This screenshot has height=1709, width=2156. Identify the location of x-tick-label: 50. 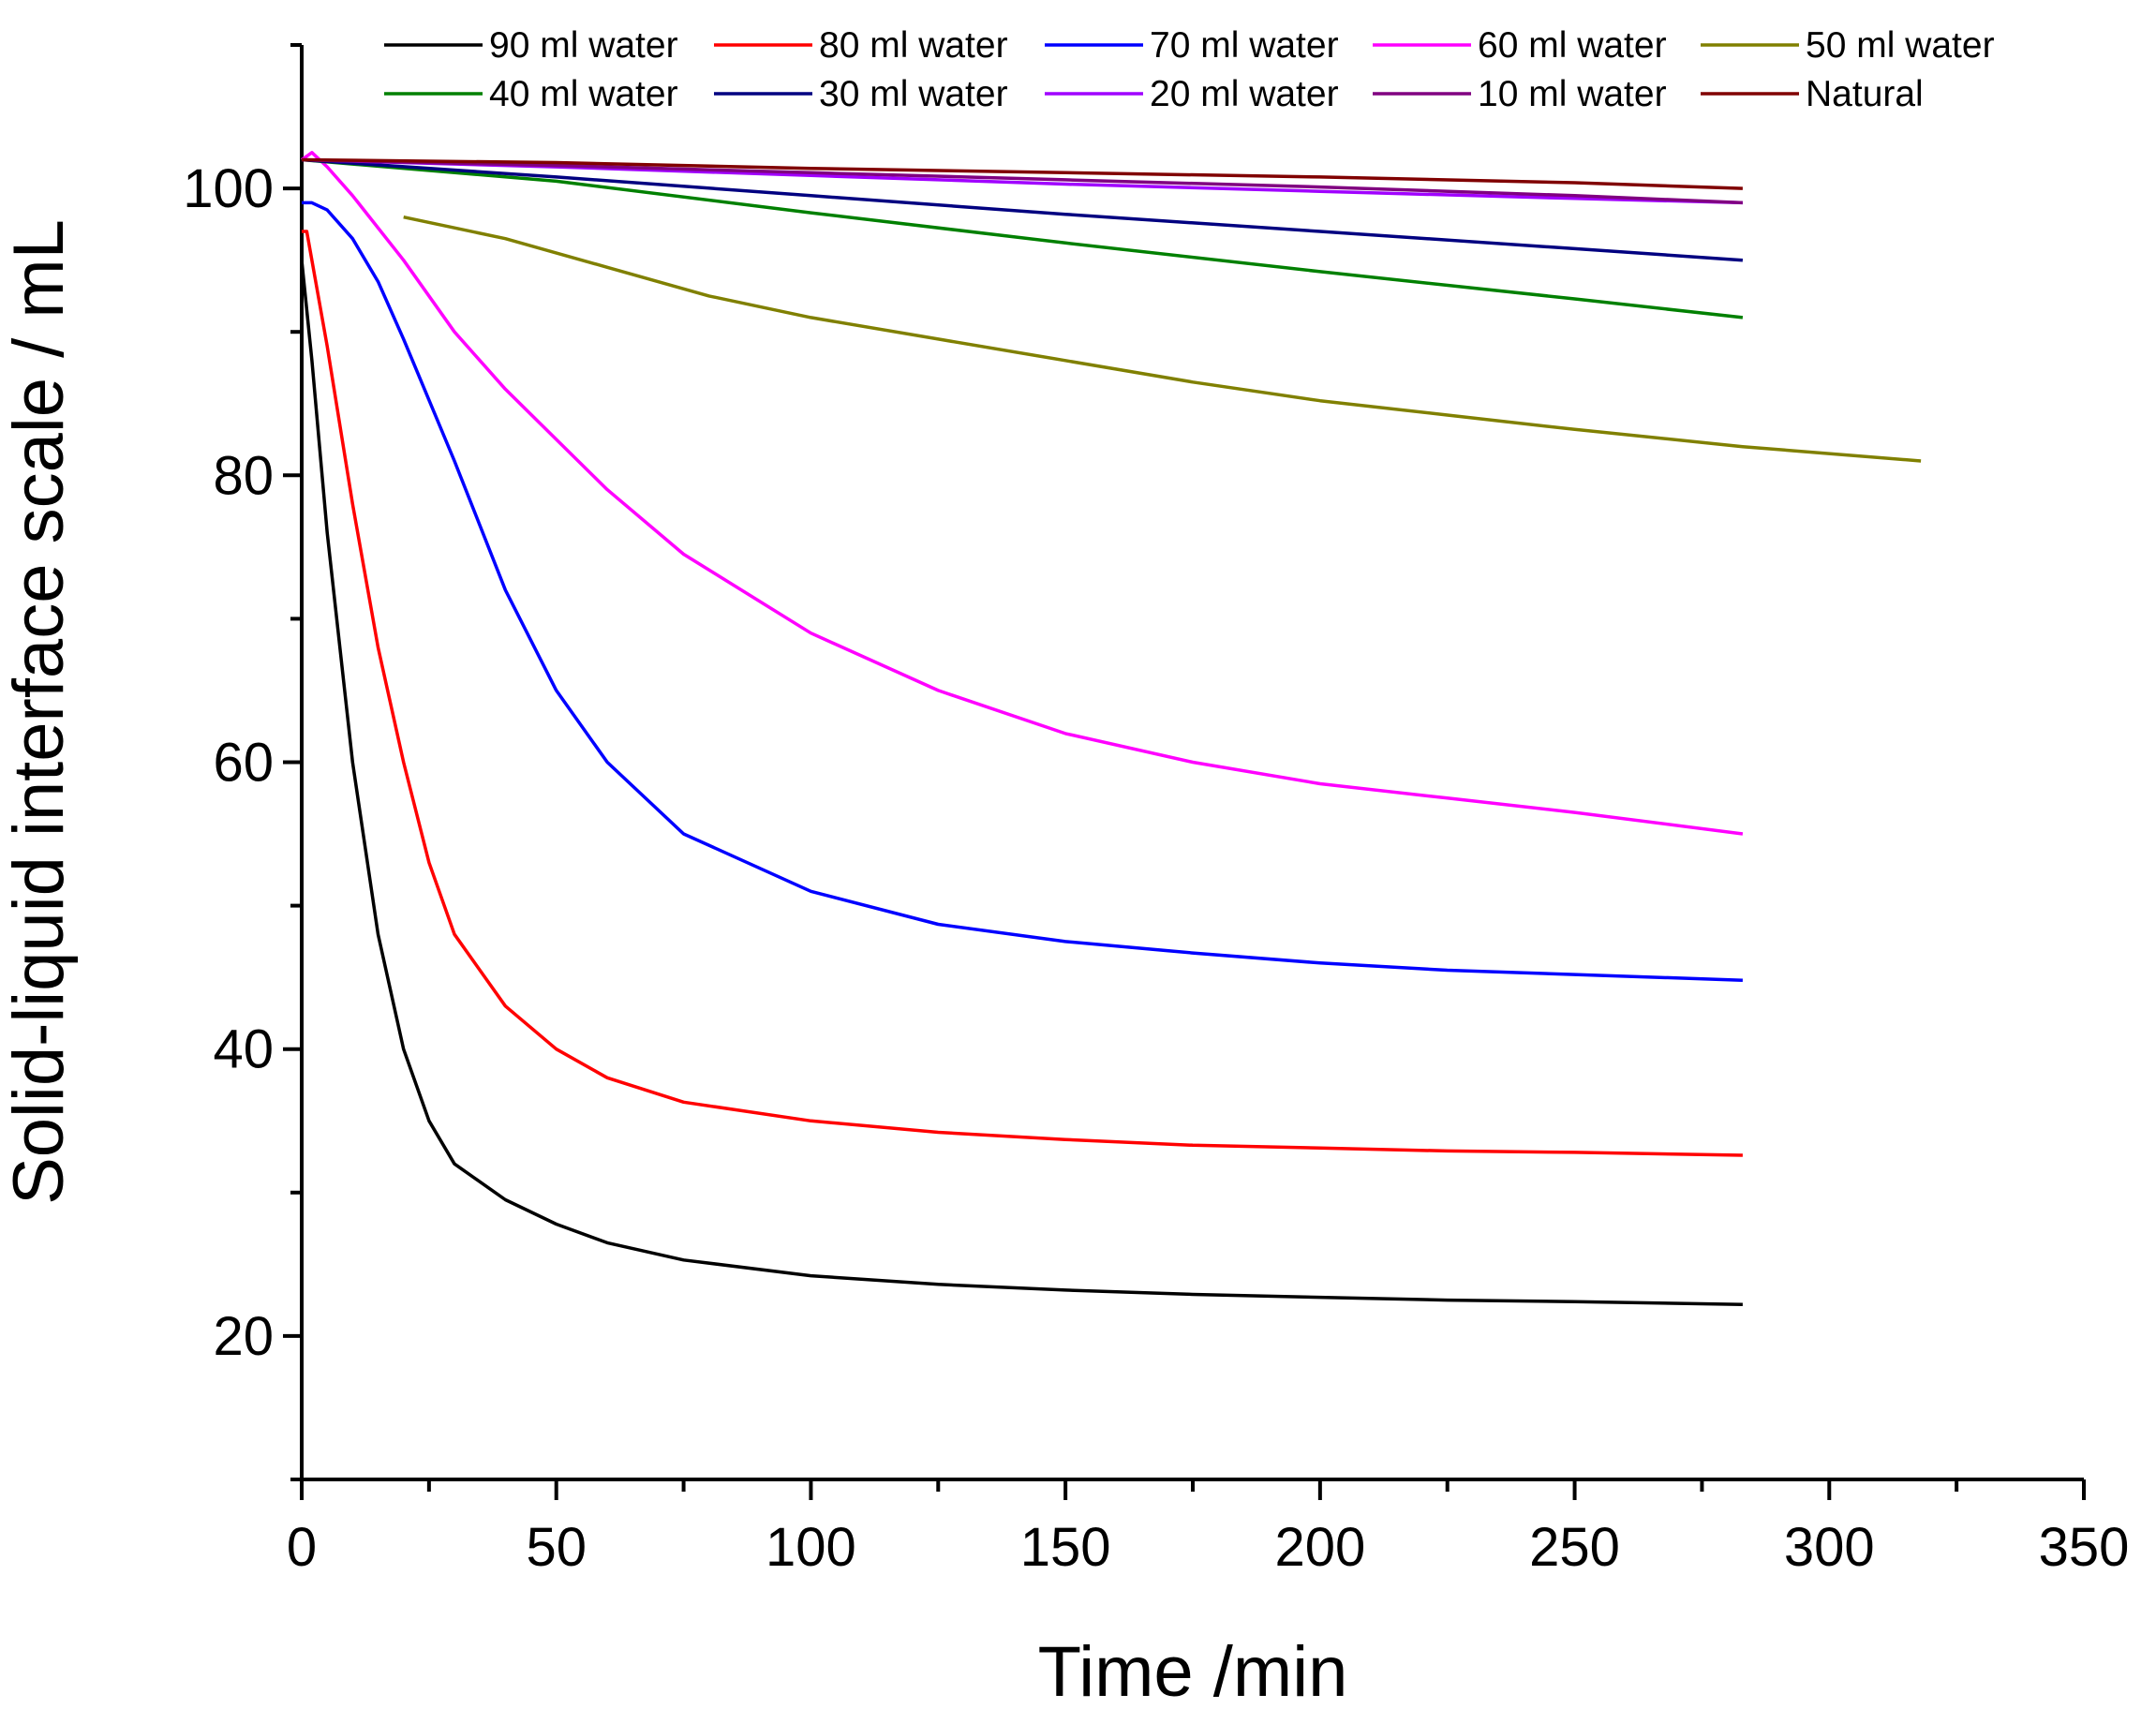
(556, 1547).